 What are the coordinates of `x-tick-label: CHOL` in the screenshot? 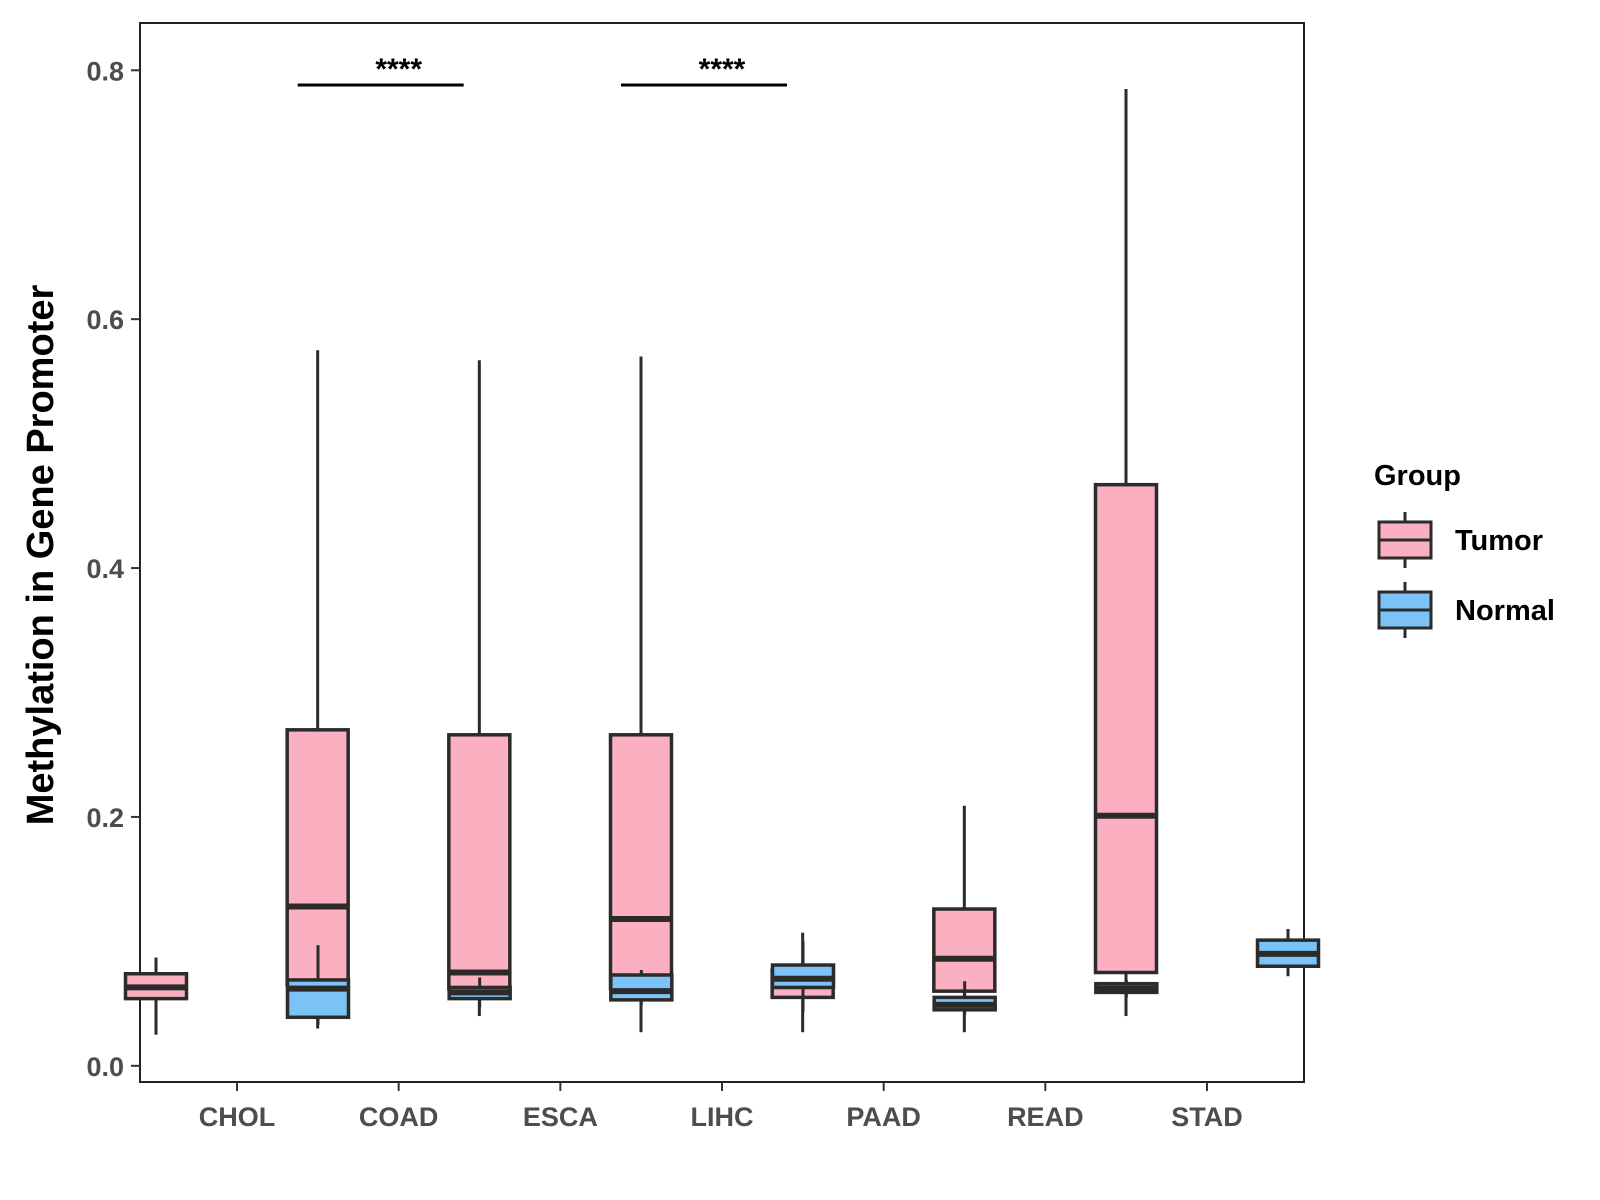 It's located at (237, 1117).